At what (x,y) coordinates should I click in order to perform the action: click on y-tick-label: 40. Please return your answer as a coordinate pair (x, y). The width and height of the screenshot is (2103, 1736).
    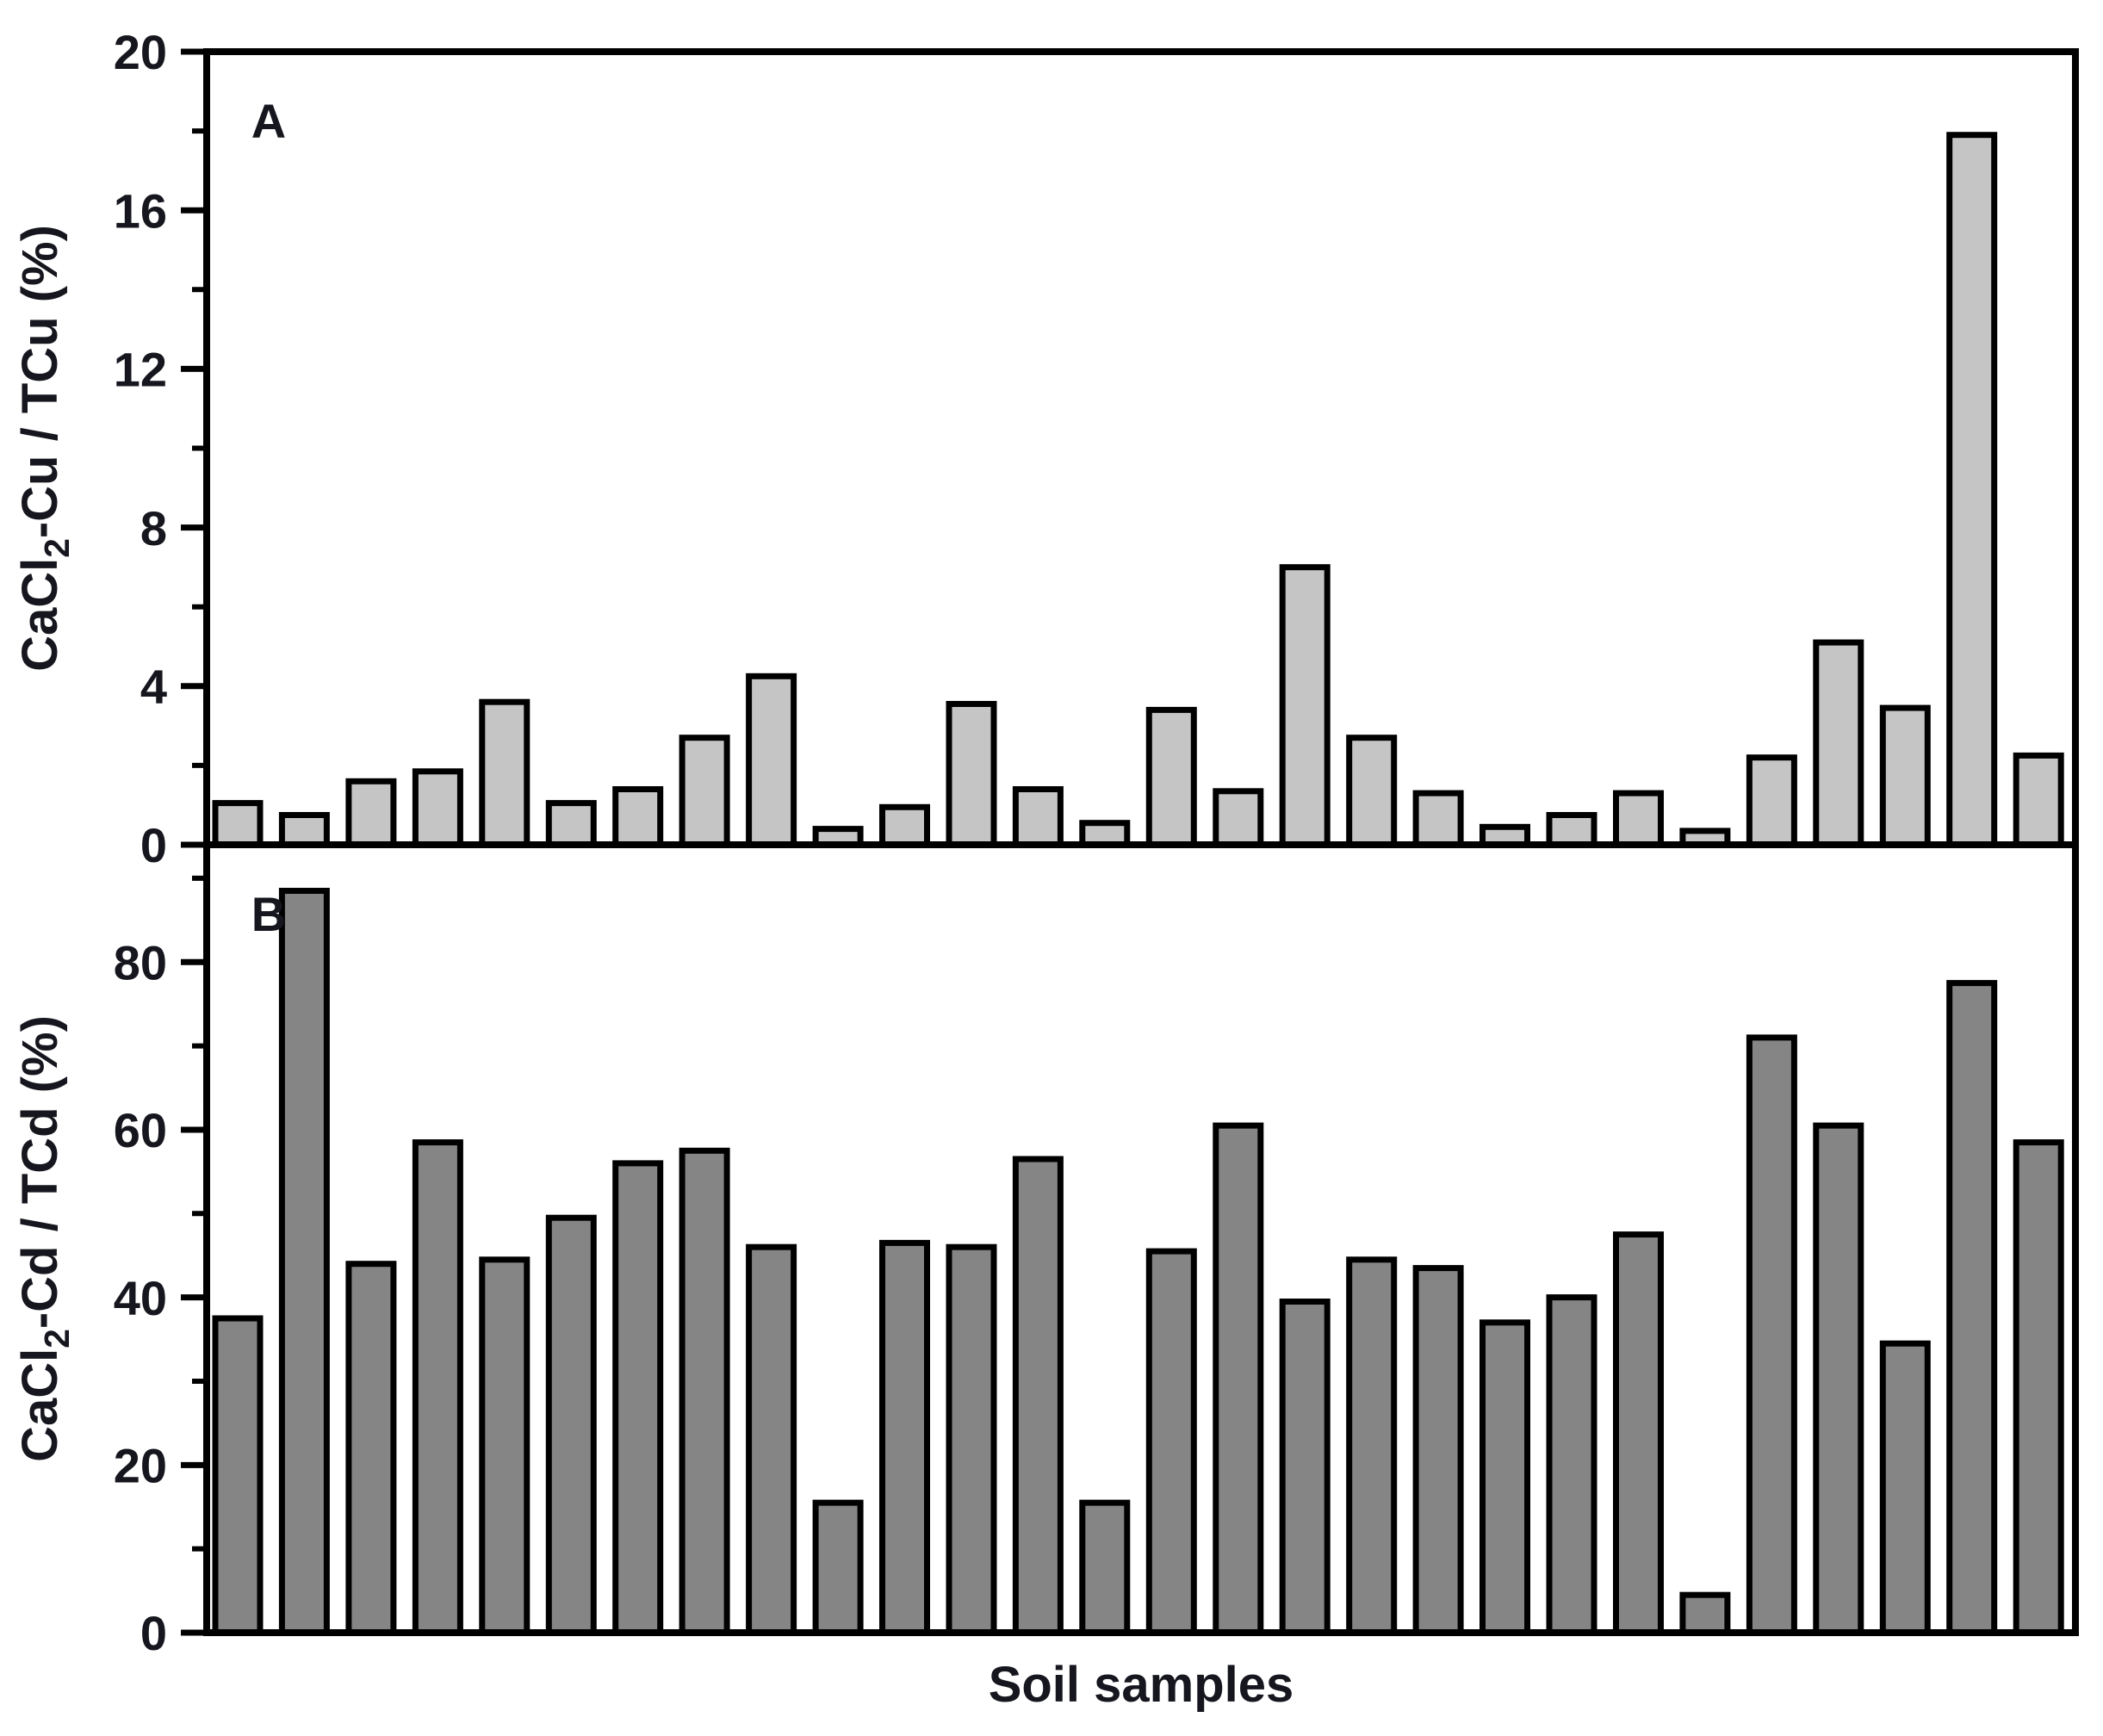
    Looking at the image, I should click on (140, 1298).